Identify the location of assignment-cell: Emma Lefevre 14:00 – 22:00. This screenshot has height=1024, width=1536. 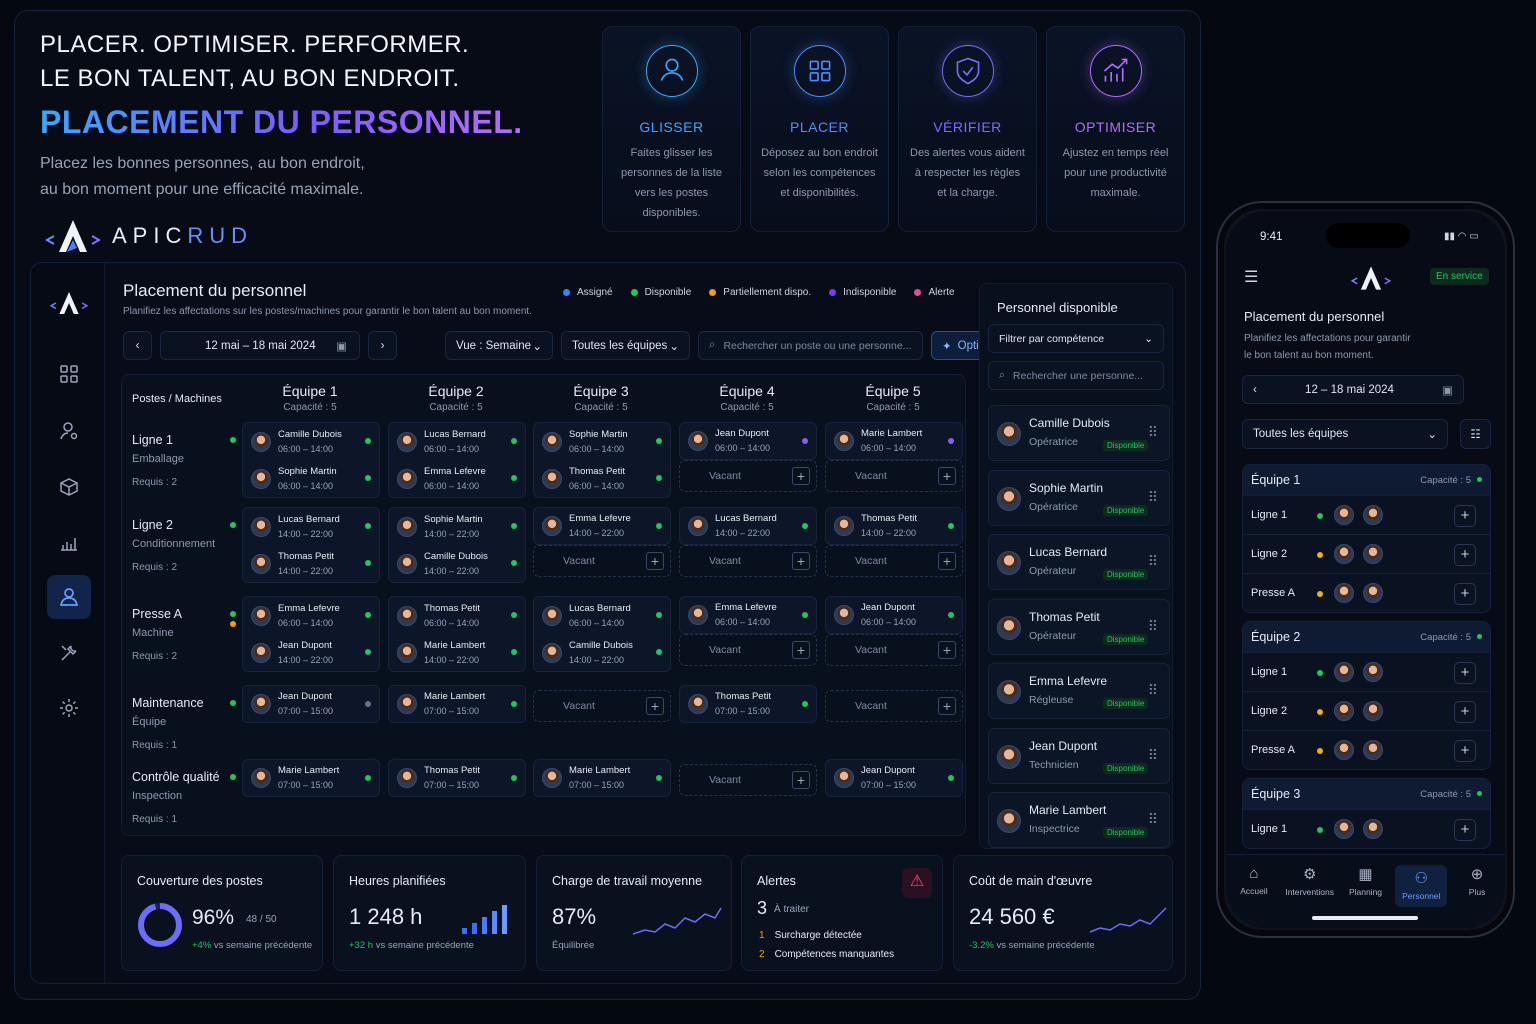
(602, 526).